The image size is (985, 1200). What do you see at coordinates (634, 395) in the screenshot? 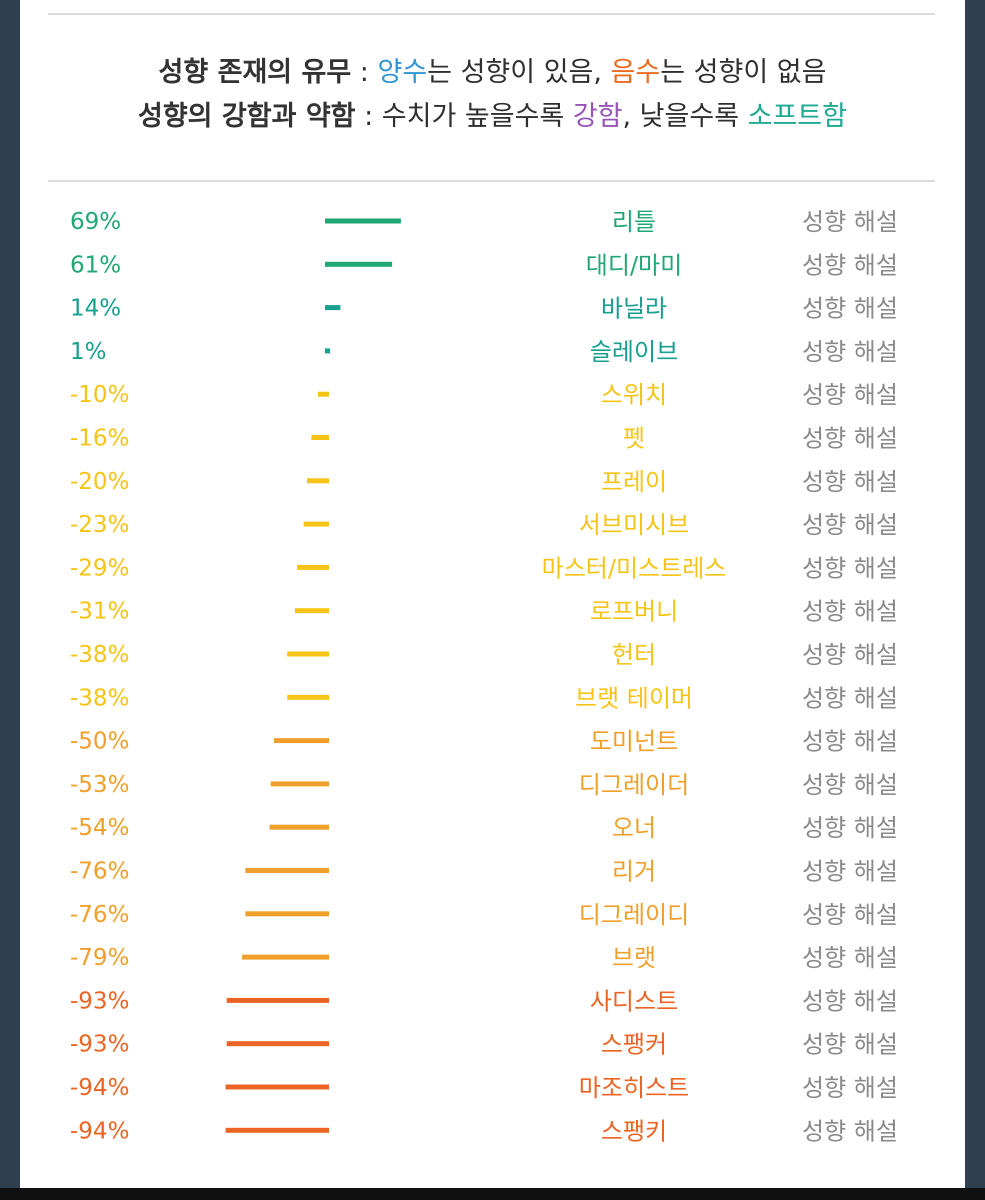
I see `category-label: 스위치` at bounding box center [634, 395].